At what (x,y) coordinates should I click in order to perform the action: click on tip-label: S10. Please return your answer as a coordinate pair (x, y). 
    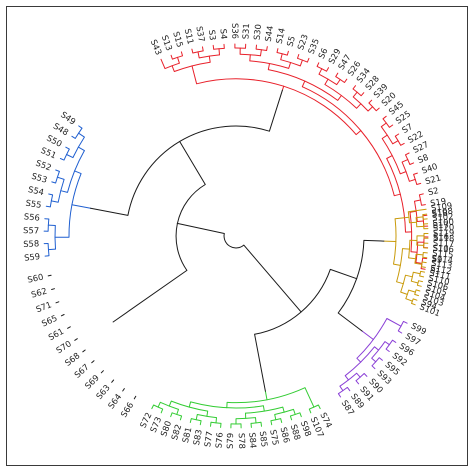
    Looking at the image, I should click on (440, 248).